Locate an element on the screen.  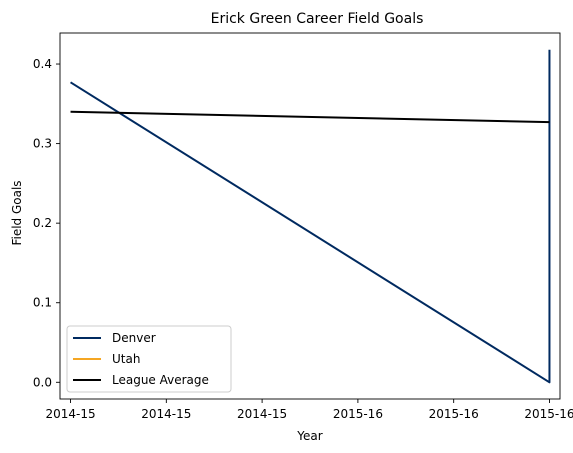
y-tick-label: 0.4 is located at coordinates (42, 64).